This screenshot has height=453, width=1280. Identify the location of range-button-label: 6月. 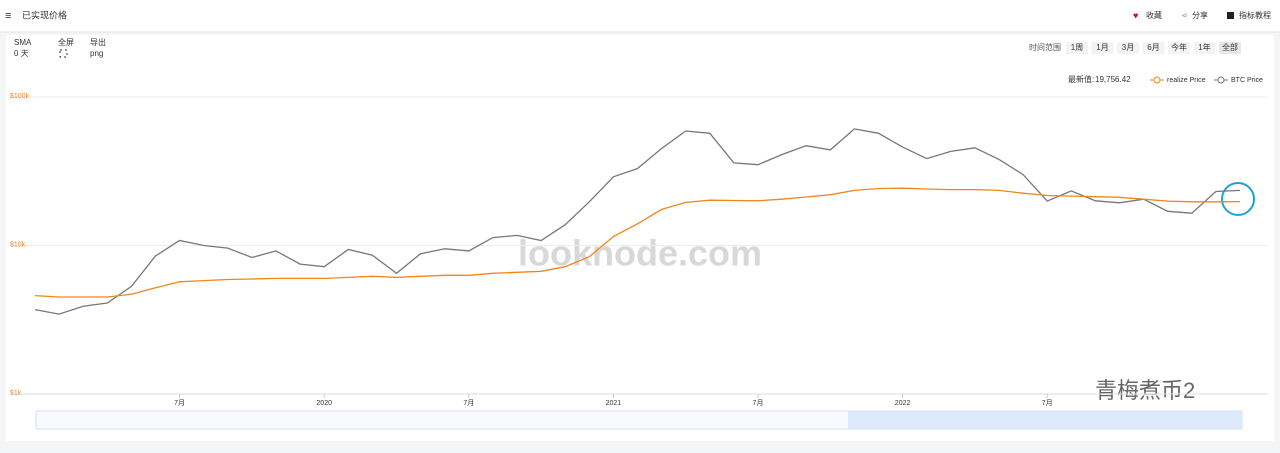
(1153, 47).